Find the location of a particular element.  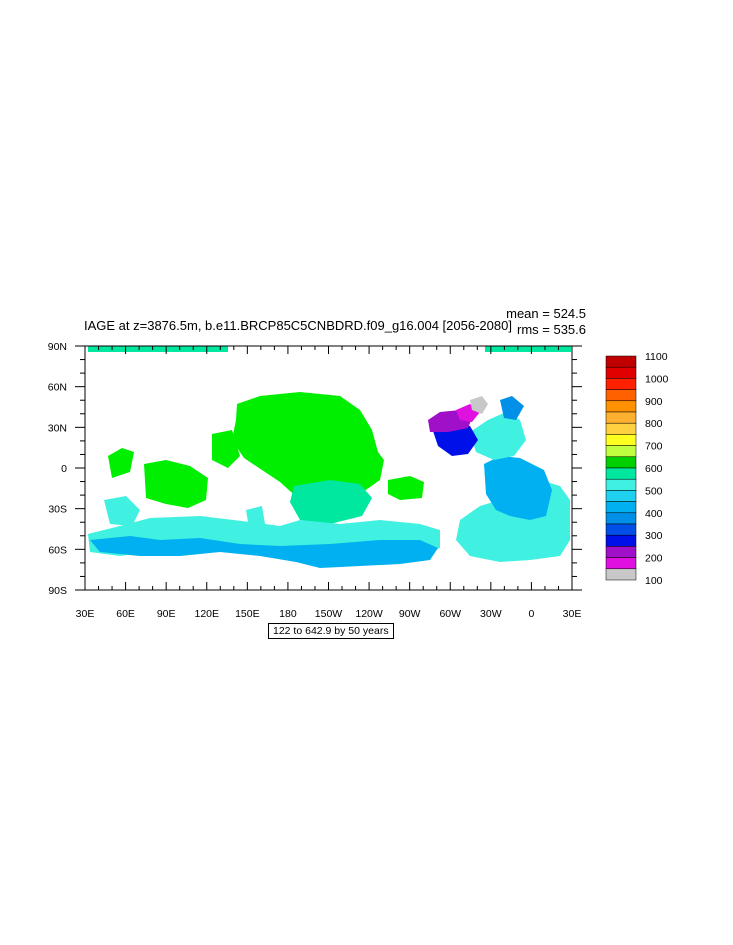

colorbar-label: 800 is located at coordinates (654, 424).